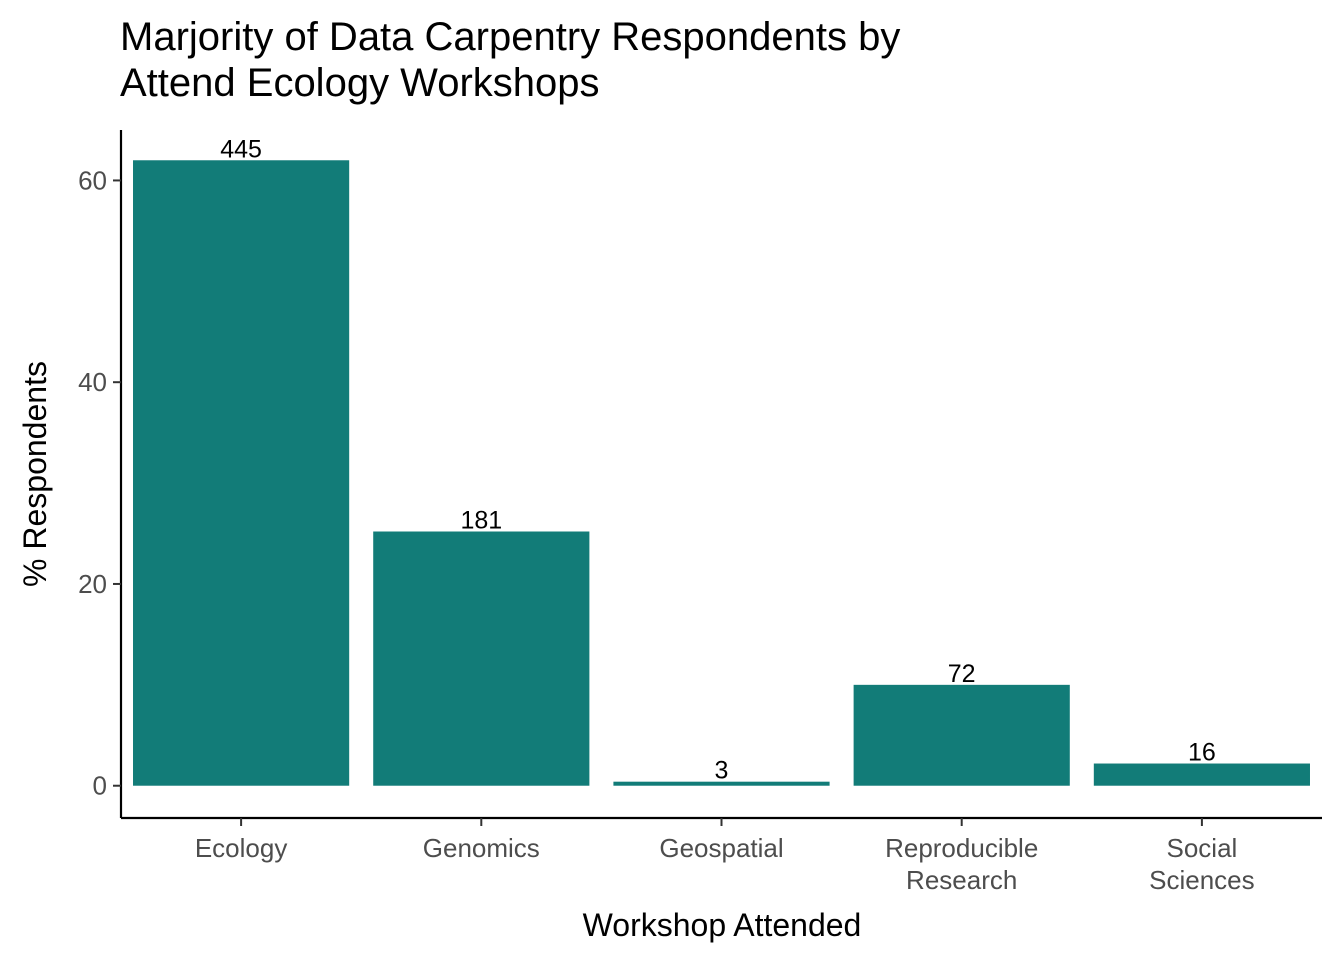 The image size is (1344, 960). What do you see at coordinates (100, 474) in the screenshot?
I see `y-axis: 0 20 40 60` at bounding box center [100, 474].